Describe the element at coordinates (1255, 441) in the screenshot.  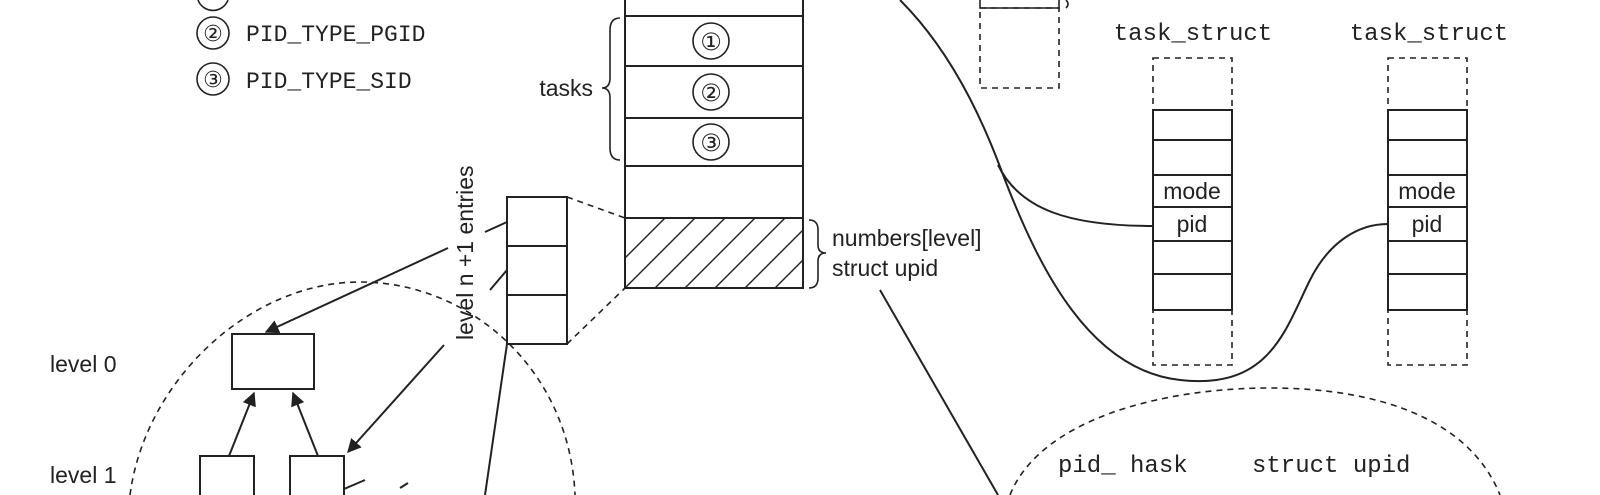
I see `pid-hash-cloud: pid_ hask struct upid` at that location.